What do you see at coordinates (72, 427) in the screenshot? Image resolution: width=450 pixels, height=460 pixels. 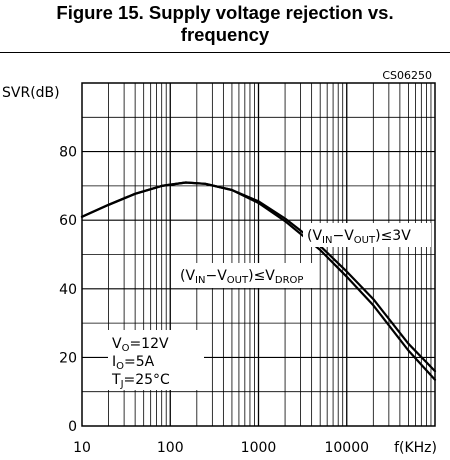 I see `y-tick-label: 0` at bounding box center [72, 427].